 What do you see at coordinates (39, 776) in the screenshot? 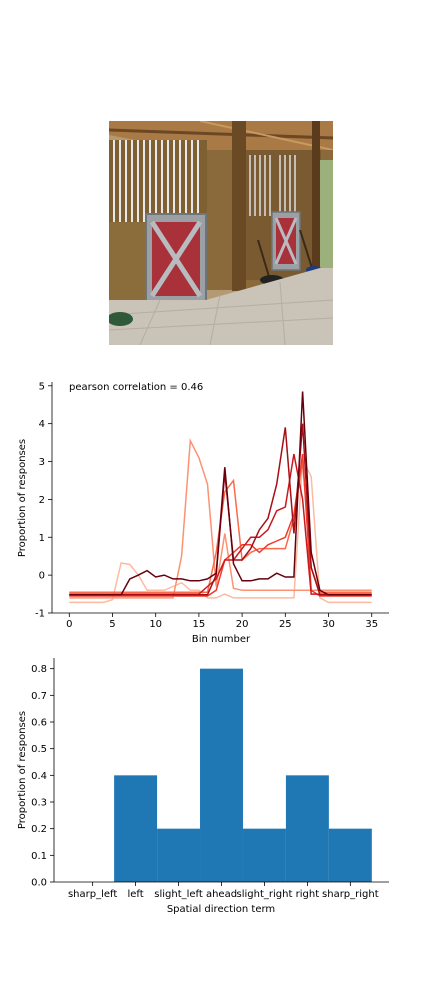
I see `y-tick-label: 0.4` at bounding box center [39, 776].